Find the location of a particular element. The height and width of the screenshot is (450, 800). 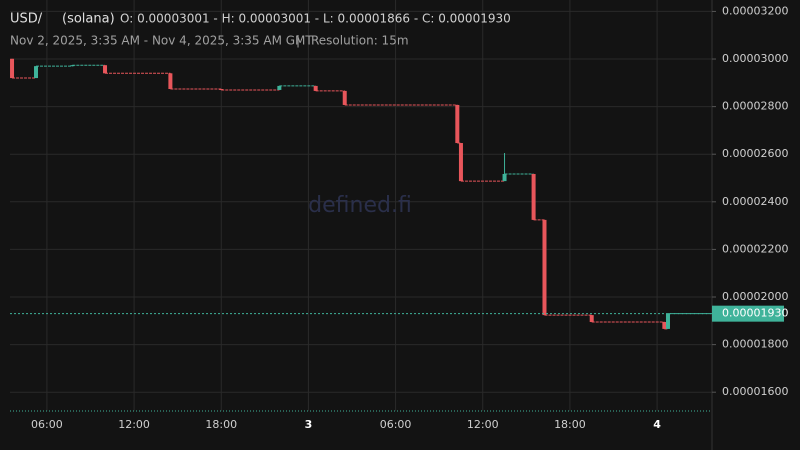

last-price-label: 0.00001930 is located at coordinates (755, 313).